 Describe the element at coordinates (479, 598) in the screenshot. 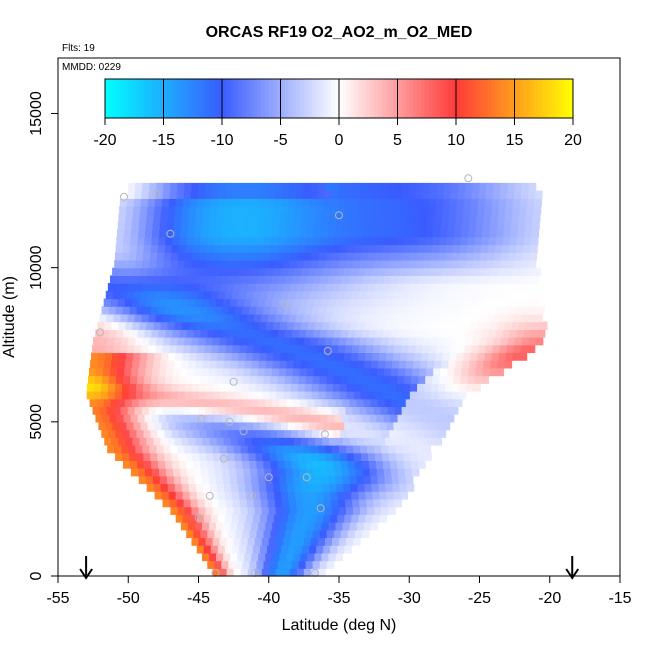

I see `x-tick-label: -25` at that location.